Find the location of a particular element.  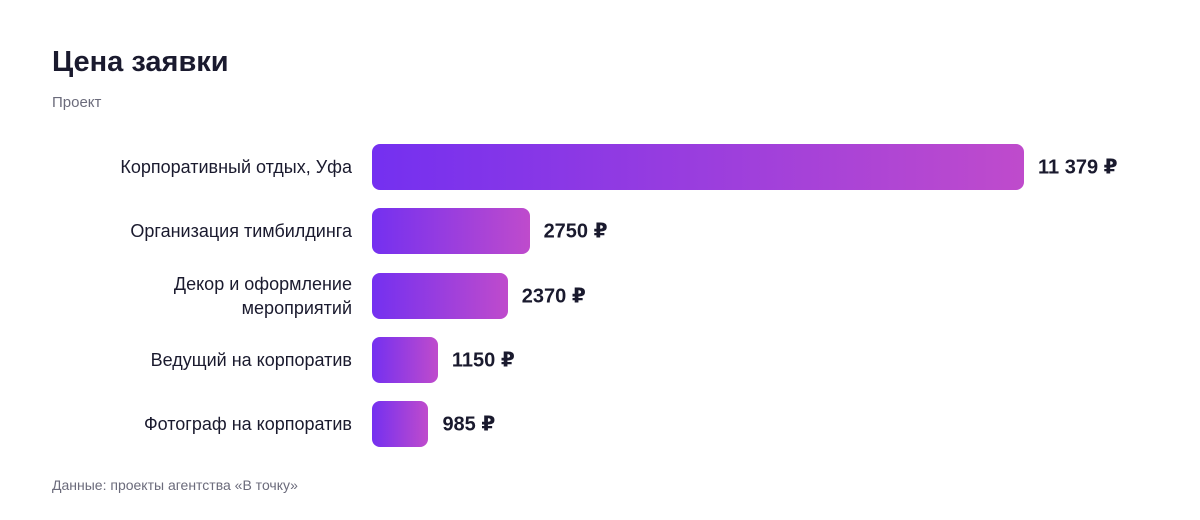

category-label: Декор и оформление мероприятий is located at coordinates (262, 295).